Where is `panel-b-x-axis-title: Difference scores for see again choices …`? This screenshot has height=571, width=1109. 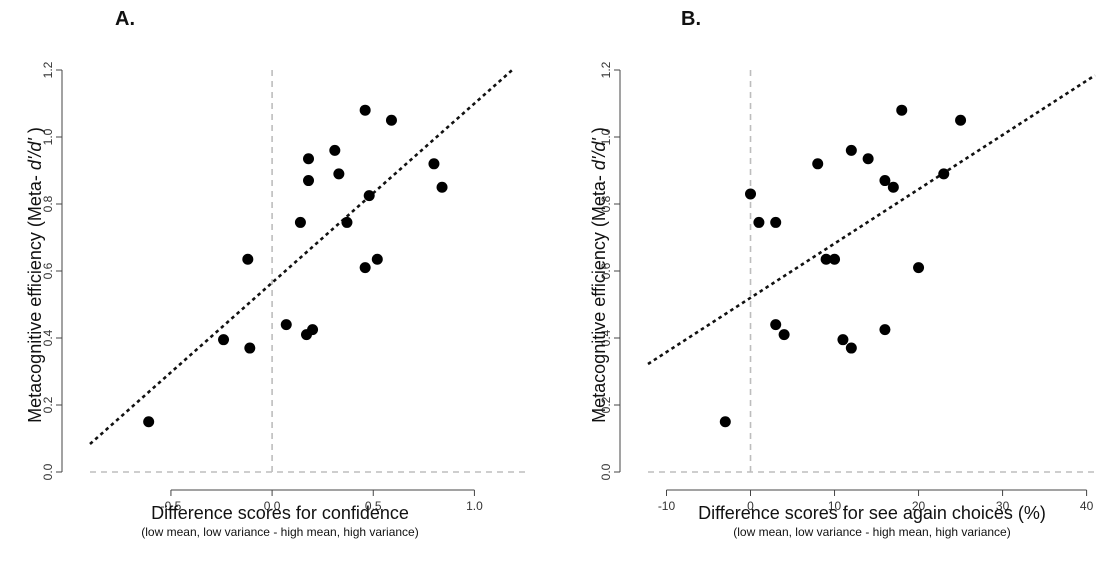
panel-b-x-axis-title: Difference scores for see again choices … is located at coordinates (872, 513).